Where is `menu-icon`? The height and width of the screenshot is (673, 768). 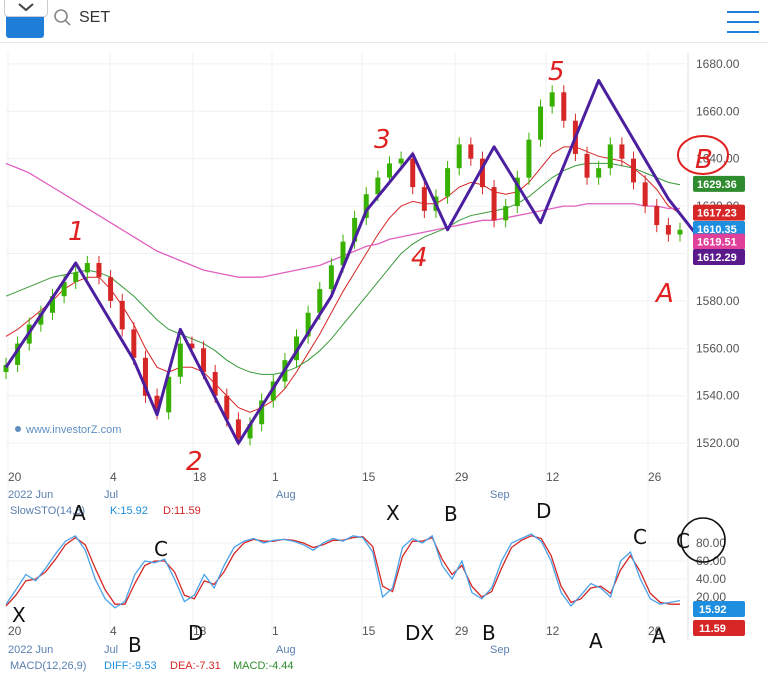
menu-icon is located at coordinates (743, 20).